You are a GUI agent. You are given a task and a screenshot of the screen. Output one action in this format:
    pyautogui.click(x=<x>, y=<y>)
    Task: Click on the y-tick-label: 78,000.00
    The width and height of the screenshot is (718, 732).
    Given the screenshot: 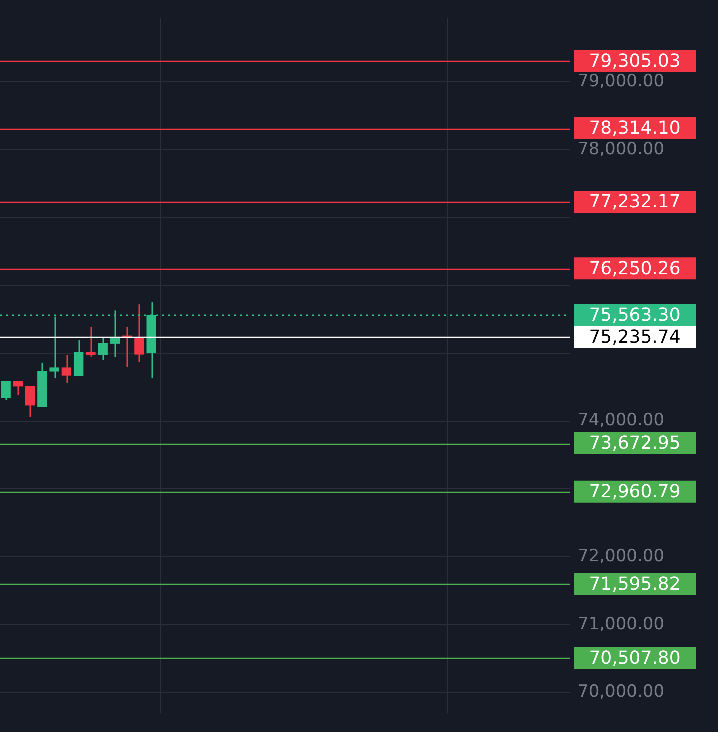 What is the action you would take?
    pyautogui.click(x=621, y=149)
    